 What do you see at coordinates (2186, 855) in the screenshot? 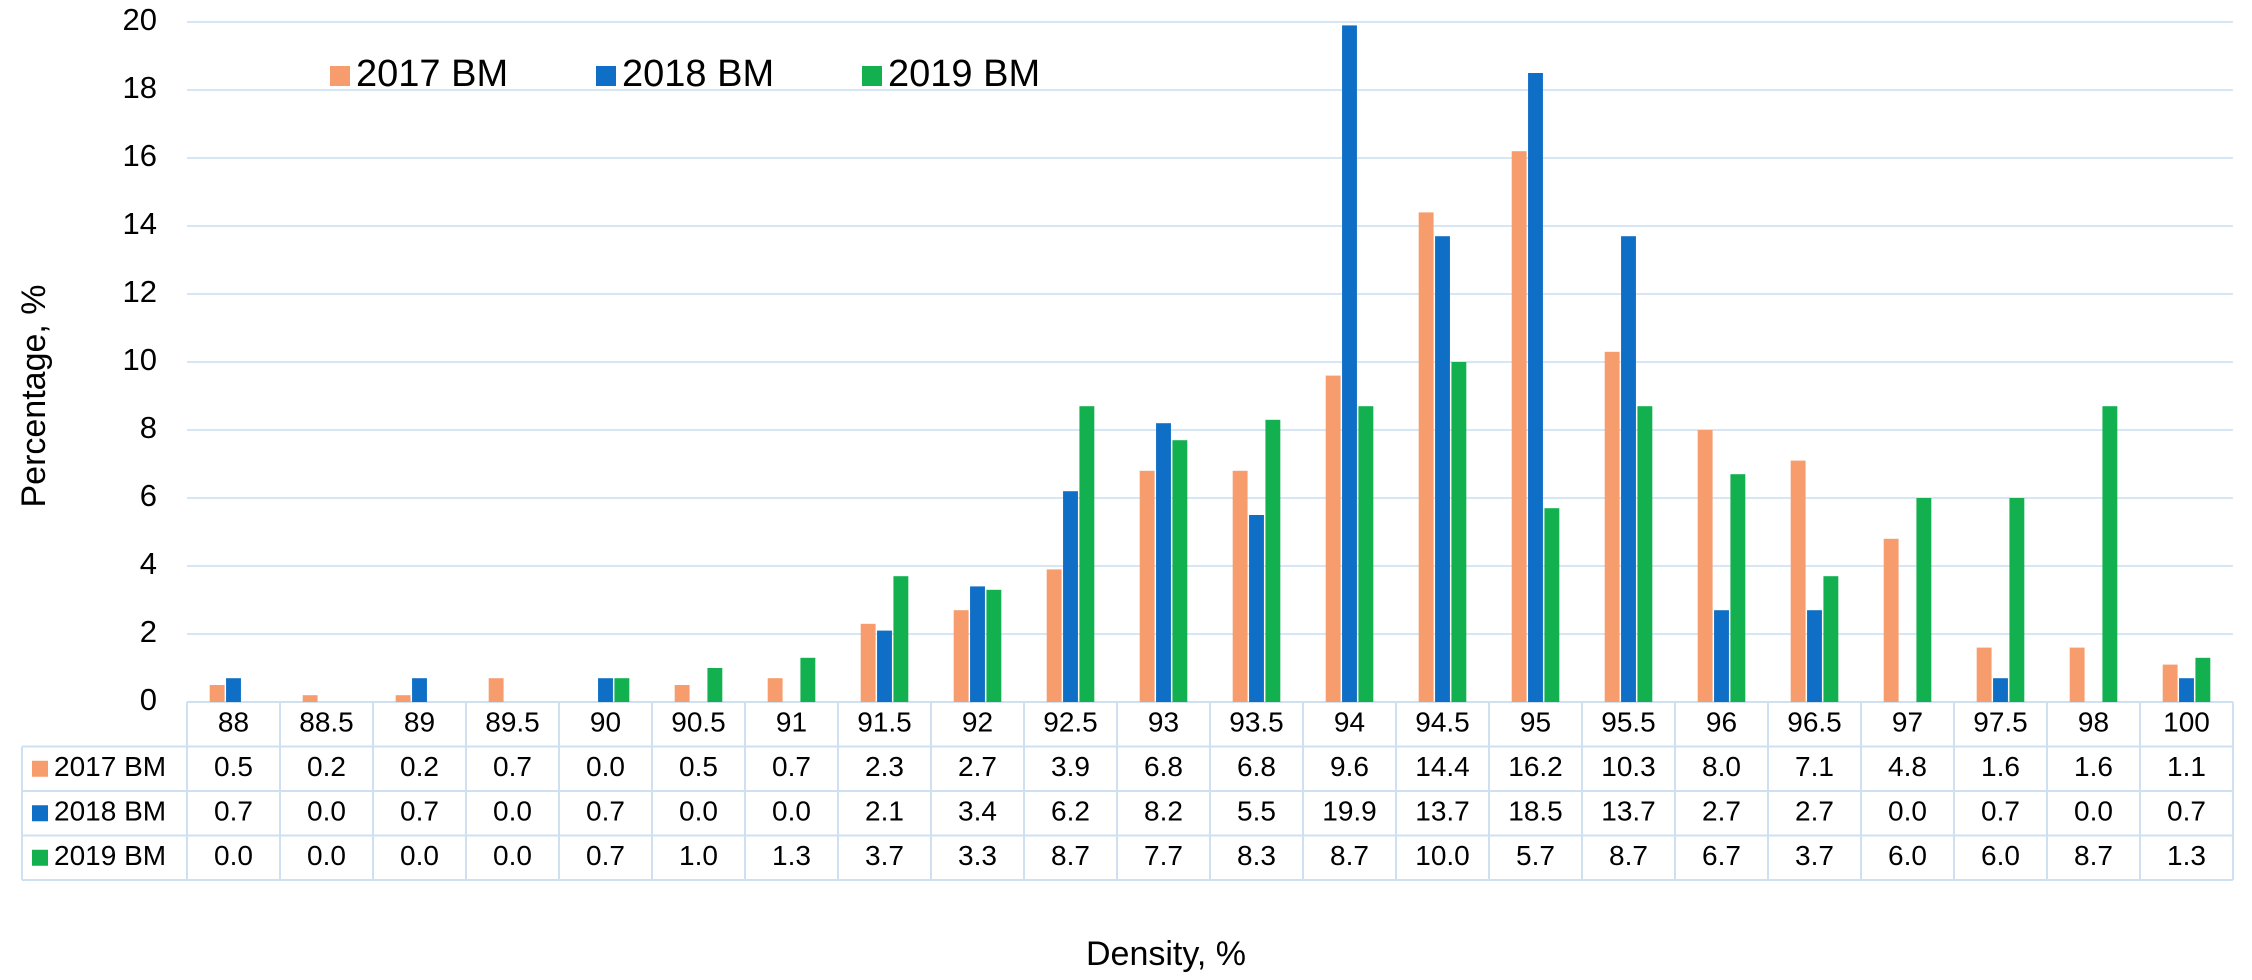
I see `table-value: 1.3` at bounding box center [2186, 855].